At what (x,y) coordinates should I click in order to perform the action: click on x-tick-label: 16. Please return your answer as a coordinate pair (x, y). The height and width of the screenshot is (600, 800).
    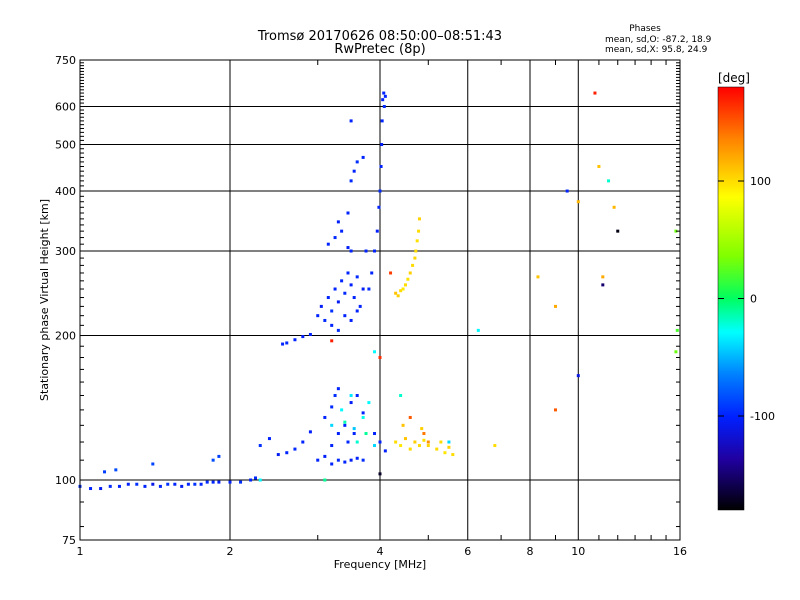
    Looking at the image, I should click on (680, 551).